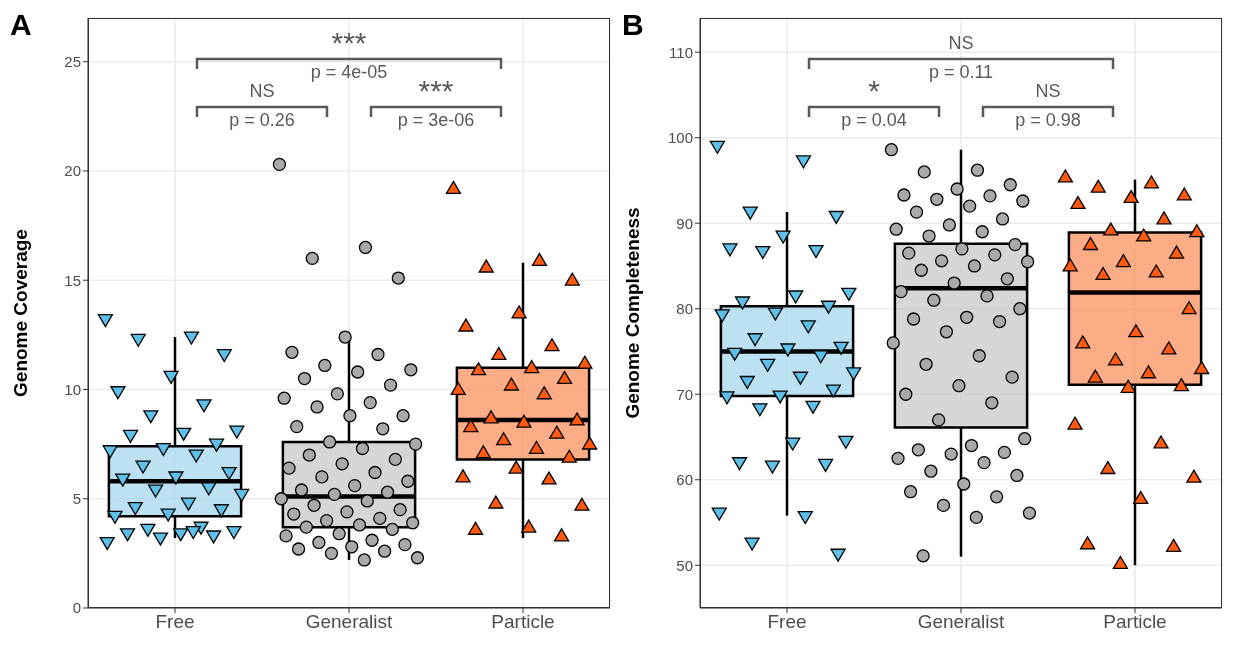  Describe the element at coordinates (680, 138) in the screenshot. I see `y-tick-label: 100` at that location.